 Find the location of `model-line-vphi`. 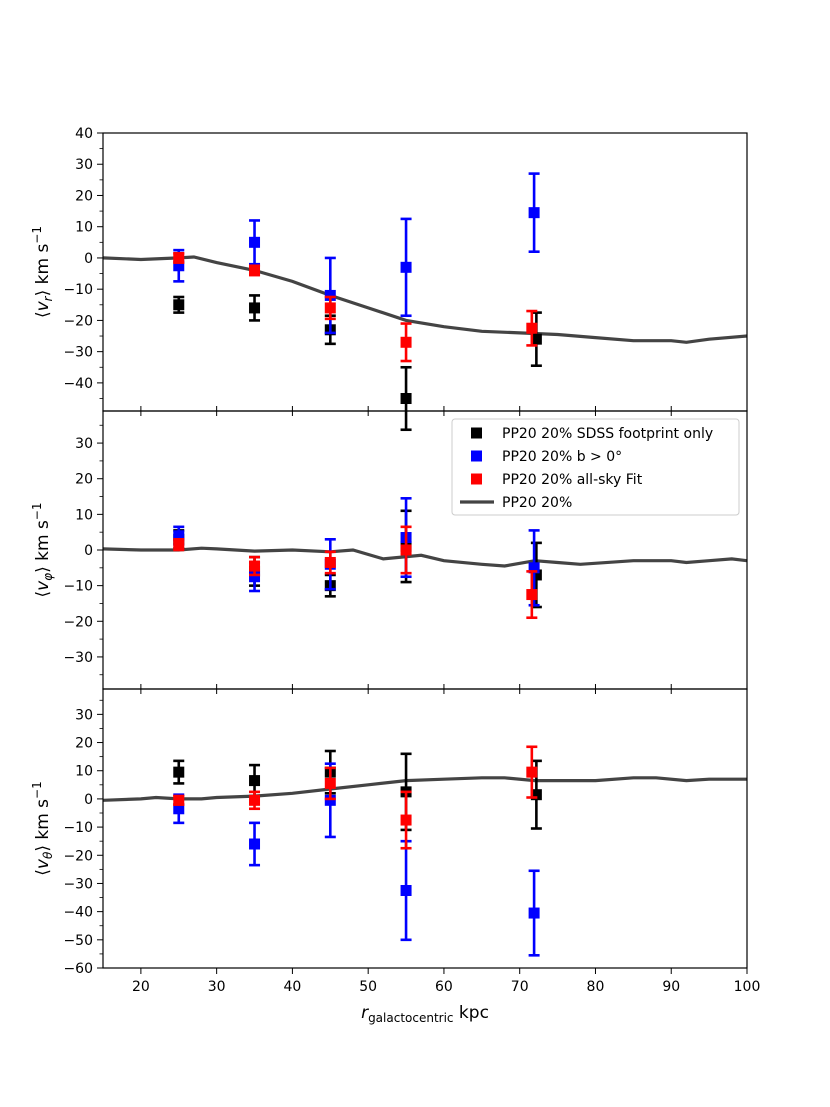

model-line-vphi is located at coordinates (425, 557).